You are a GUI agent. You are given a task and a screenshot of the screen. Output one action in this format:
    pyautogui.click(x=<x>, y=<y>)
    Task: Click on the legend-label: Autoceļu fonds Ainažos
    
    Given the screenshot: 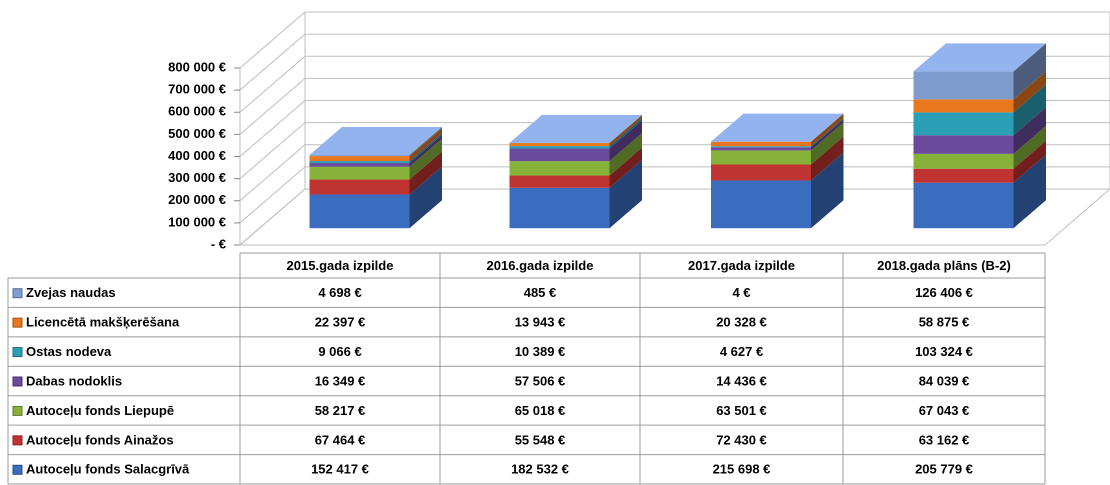 What is the action you would take?
    pyautogui.click(x=100, y=439)
    